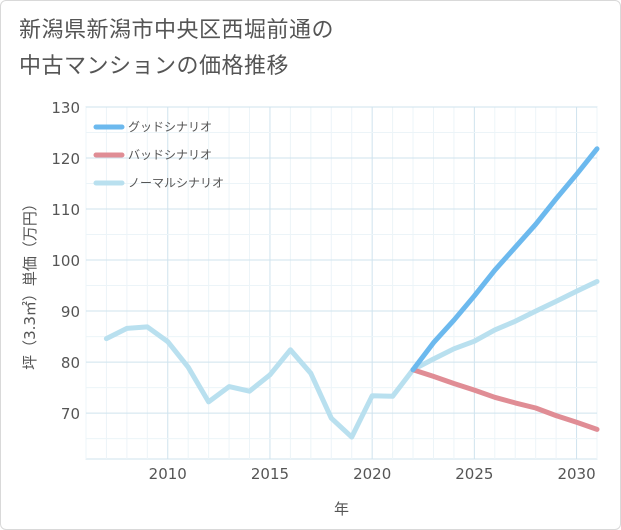 This screenshot has height=530, width=621. Describe the element at coordinates (176, 183) in the screenshot. I see `legend-label-2: ノーマルシナリオ` at that location.